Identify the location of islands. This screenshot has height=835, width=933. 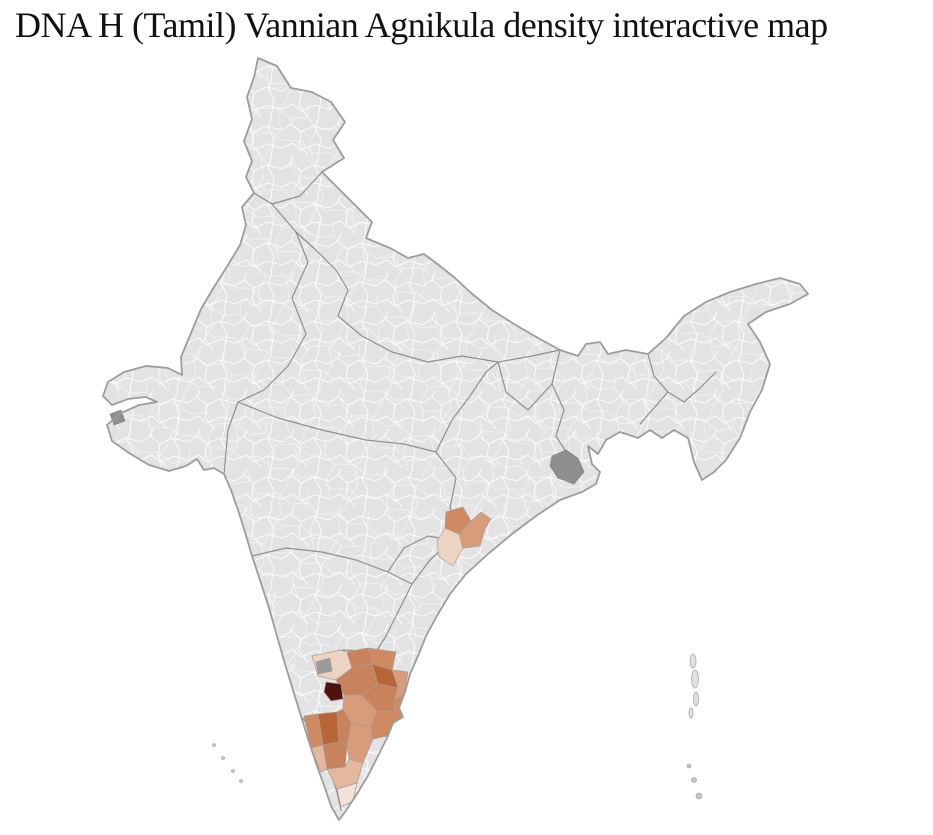
(457, 726).